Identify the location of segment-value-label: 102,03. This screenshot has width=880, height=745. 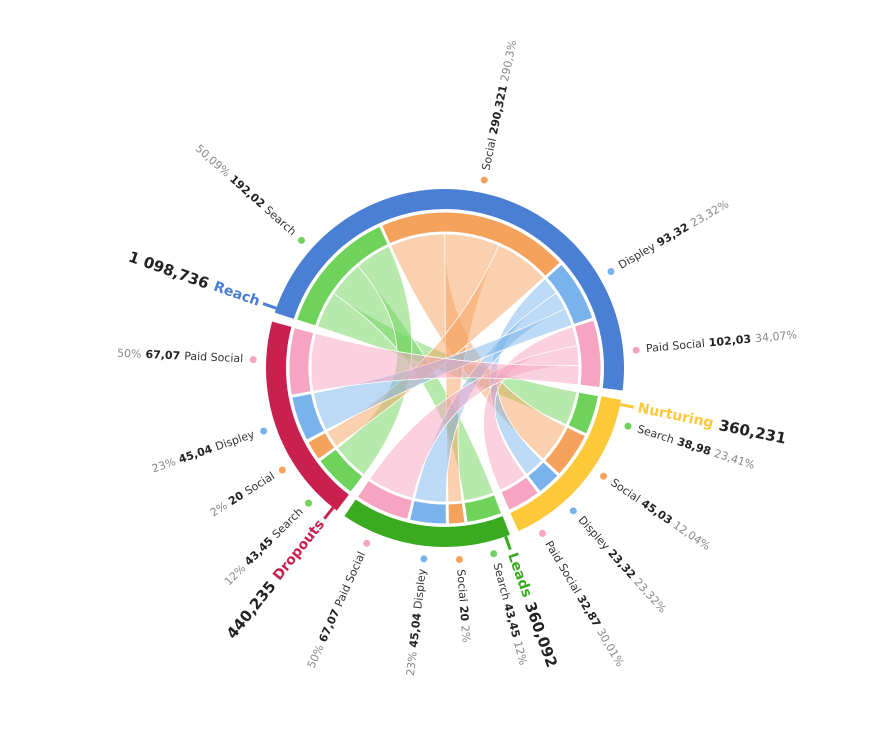
(729, 341).